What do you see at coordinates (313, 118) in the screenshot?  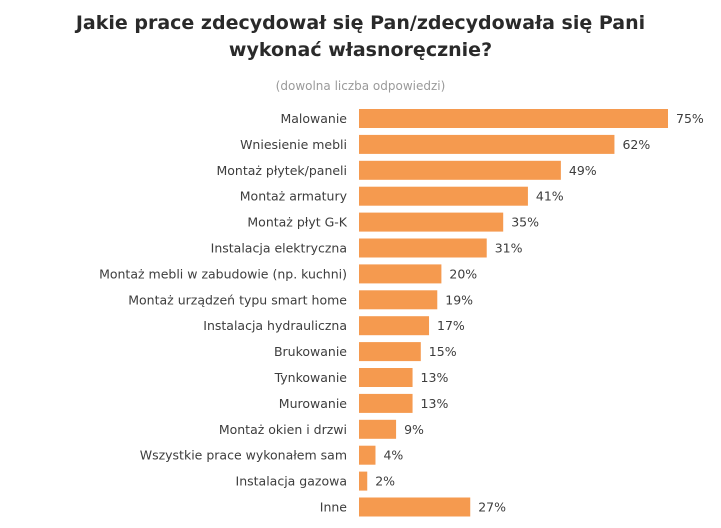 I see `category-label: Malowanie` at bounding box center [313, 118].